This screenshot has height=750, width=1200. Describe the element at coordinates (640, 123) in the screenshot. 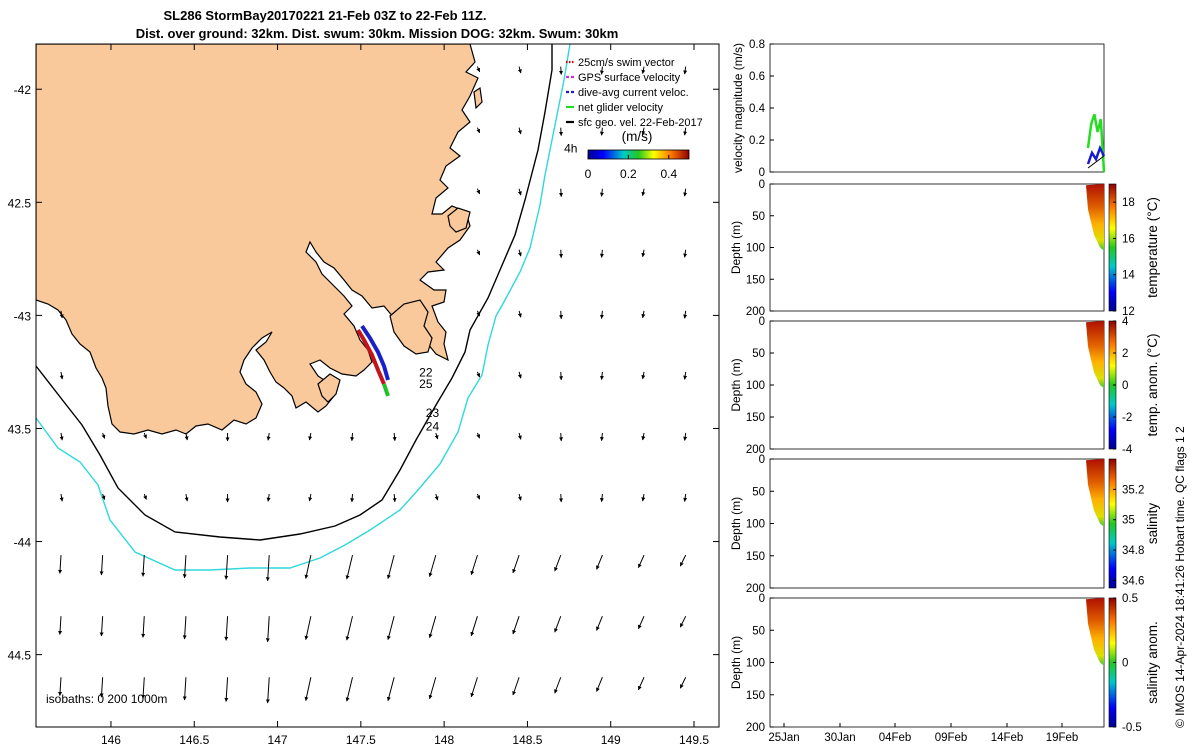

I see `legend-label: sfc geo. vel. 22-Feb-2017` at that location.